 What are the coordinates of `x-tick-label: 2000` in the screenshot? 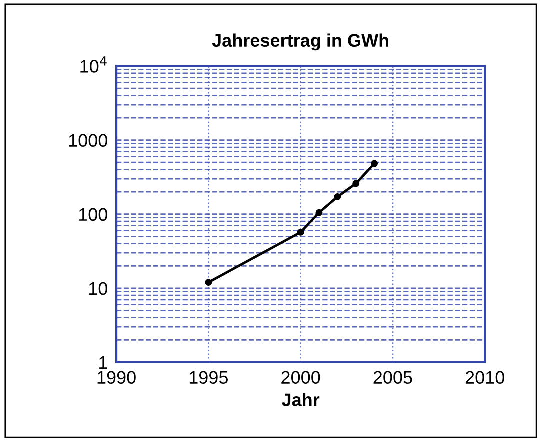 It's located at (301, 377).